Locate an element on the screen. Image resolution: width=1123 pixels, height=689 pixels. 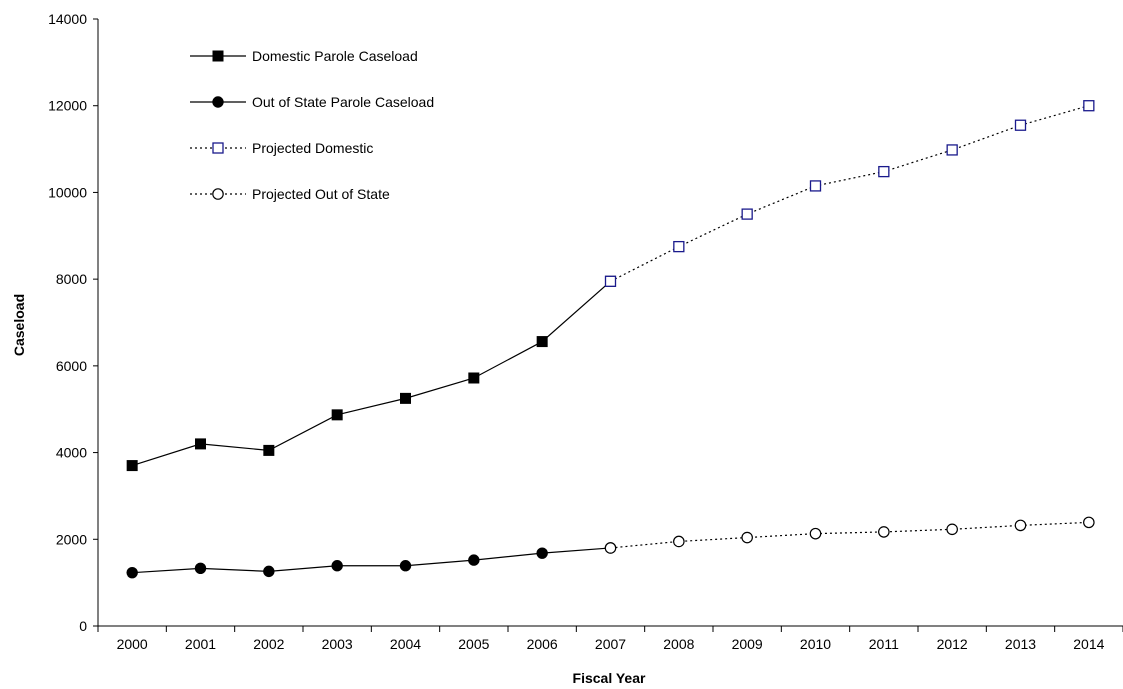
x-tick-label: 2006 is located at coordinates (542, 644).